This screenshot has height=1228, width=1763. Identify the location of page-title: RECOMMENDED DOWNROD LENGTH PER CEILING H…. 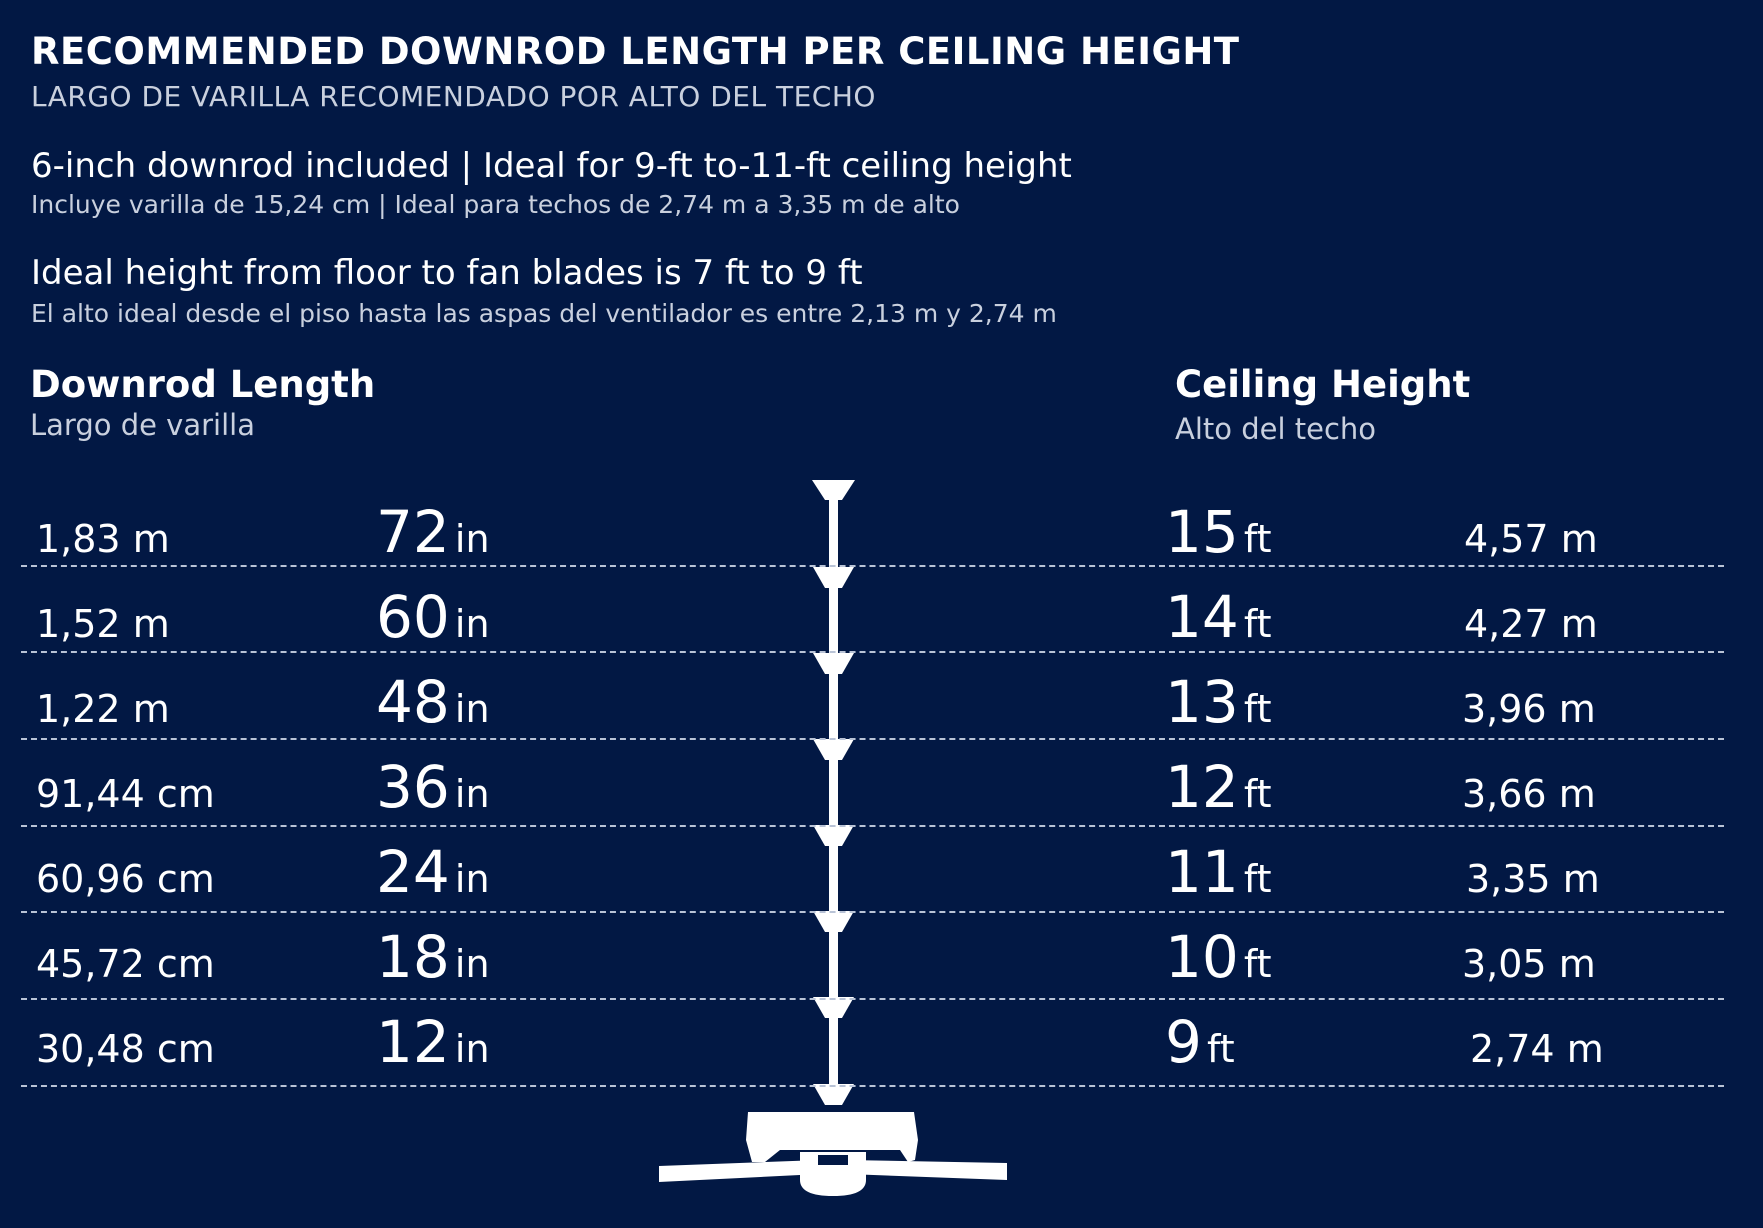
(635, 51).